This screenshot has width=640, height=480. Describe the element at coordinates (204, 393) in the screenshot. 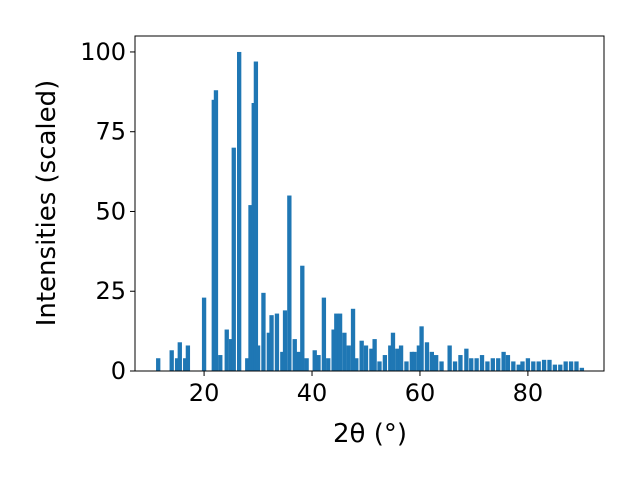

I see `x-tick-label: 20` at that location.